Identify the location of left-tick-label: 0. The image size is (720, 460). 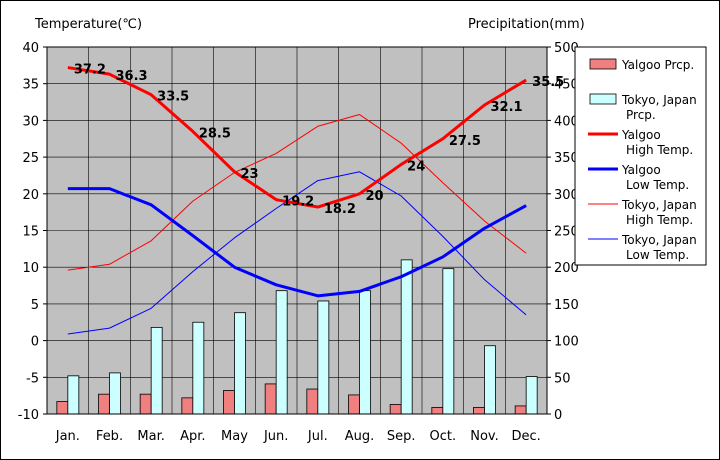
(35, 342).